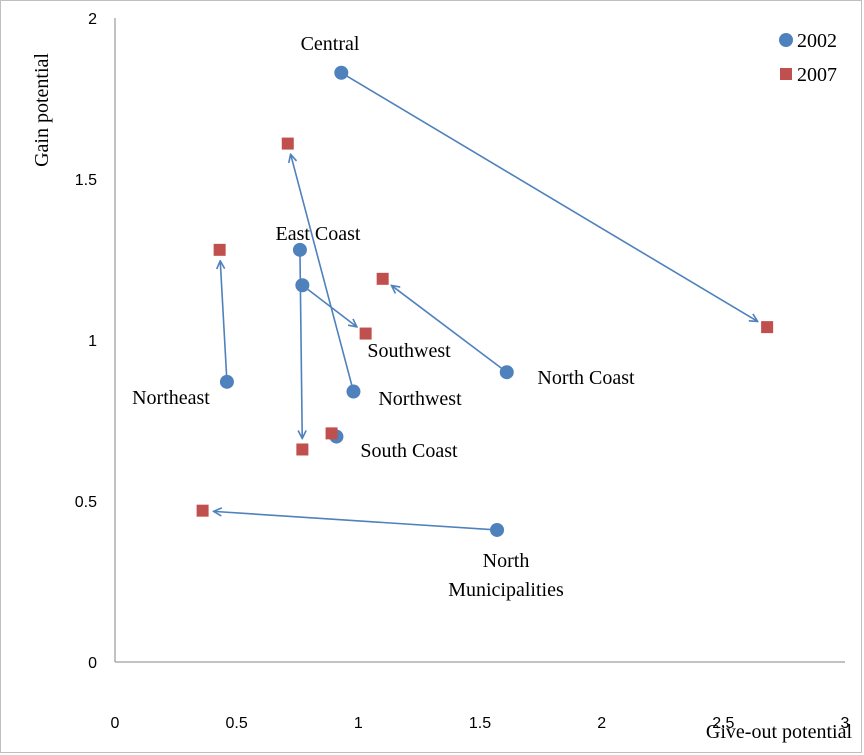 The width and height of the screenshot is (864, 755). Describe the element at coordinates (86, 341) in the screenshot. I see `y-axis-ticks: 0 0.5 1 1.5 2` at that location.